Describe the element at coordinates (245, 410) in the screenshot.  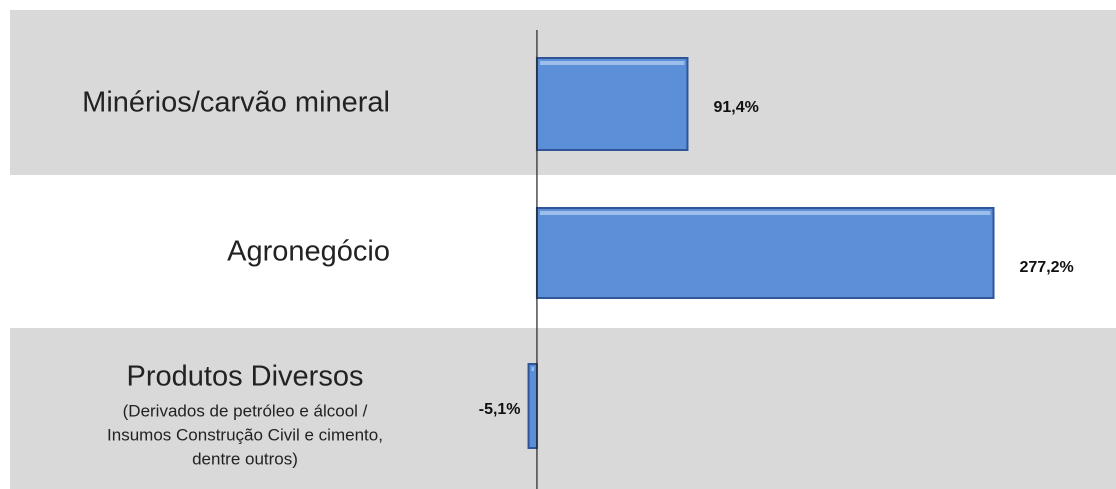
I see `category-note: (Derivados de petróleo e álcool /` at that location.